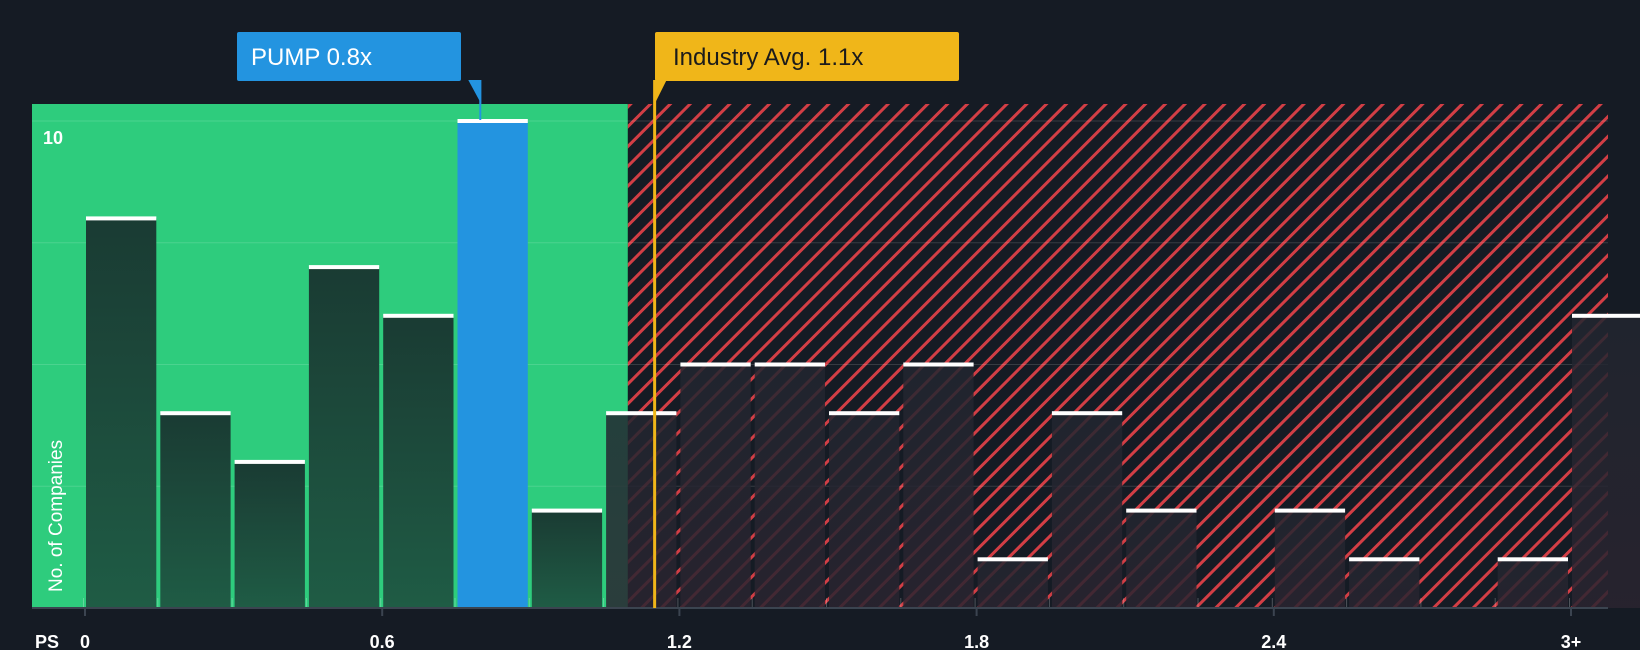 The width and height of the screenshot is (1640, 650). I want to click on company-callout-label: PUMP 0.8x, so click(311, 57).